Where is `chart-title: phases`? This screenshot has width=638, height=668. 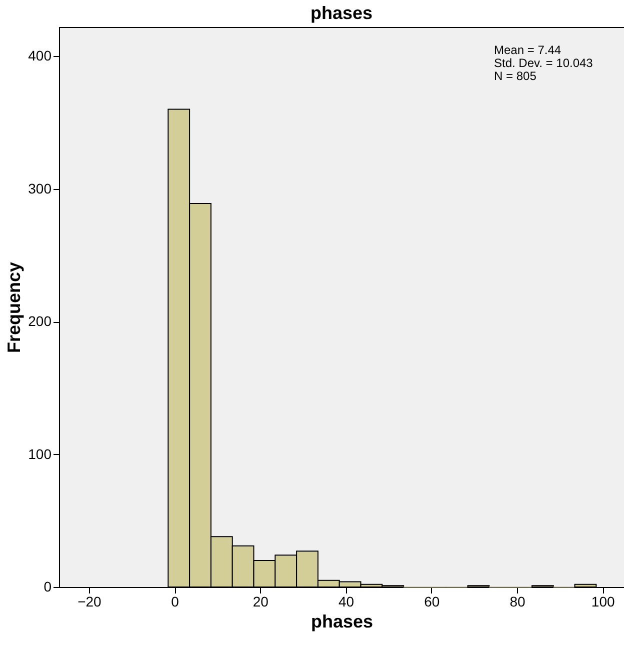
chart-title: phases is located at coordinates (341, 13).